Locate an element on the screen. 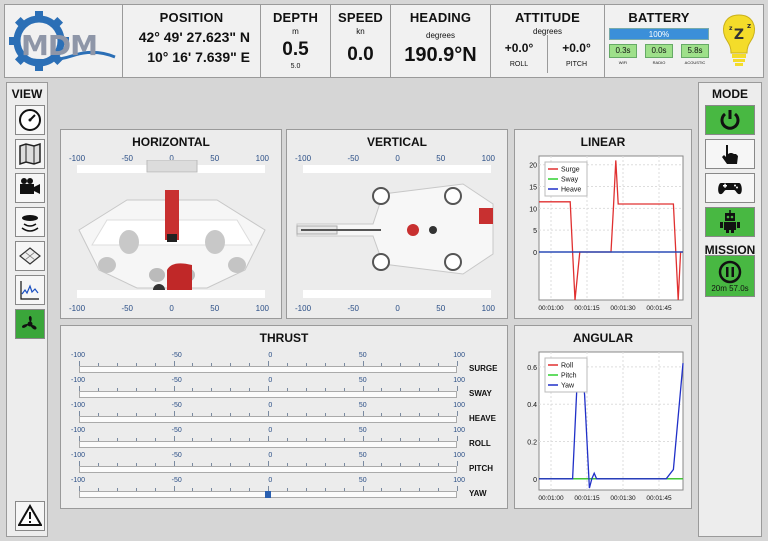  grid-view-button is located at coordinates (30, 256).